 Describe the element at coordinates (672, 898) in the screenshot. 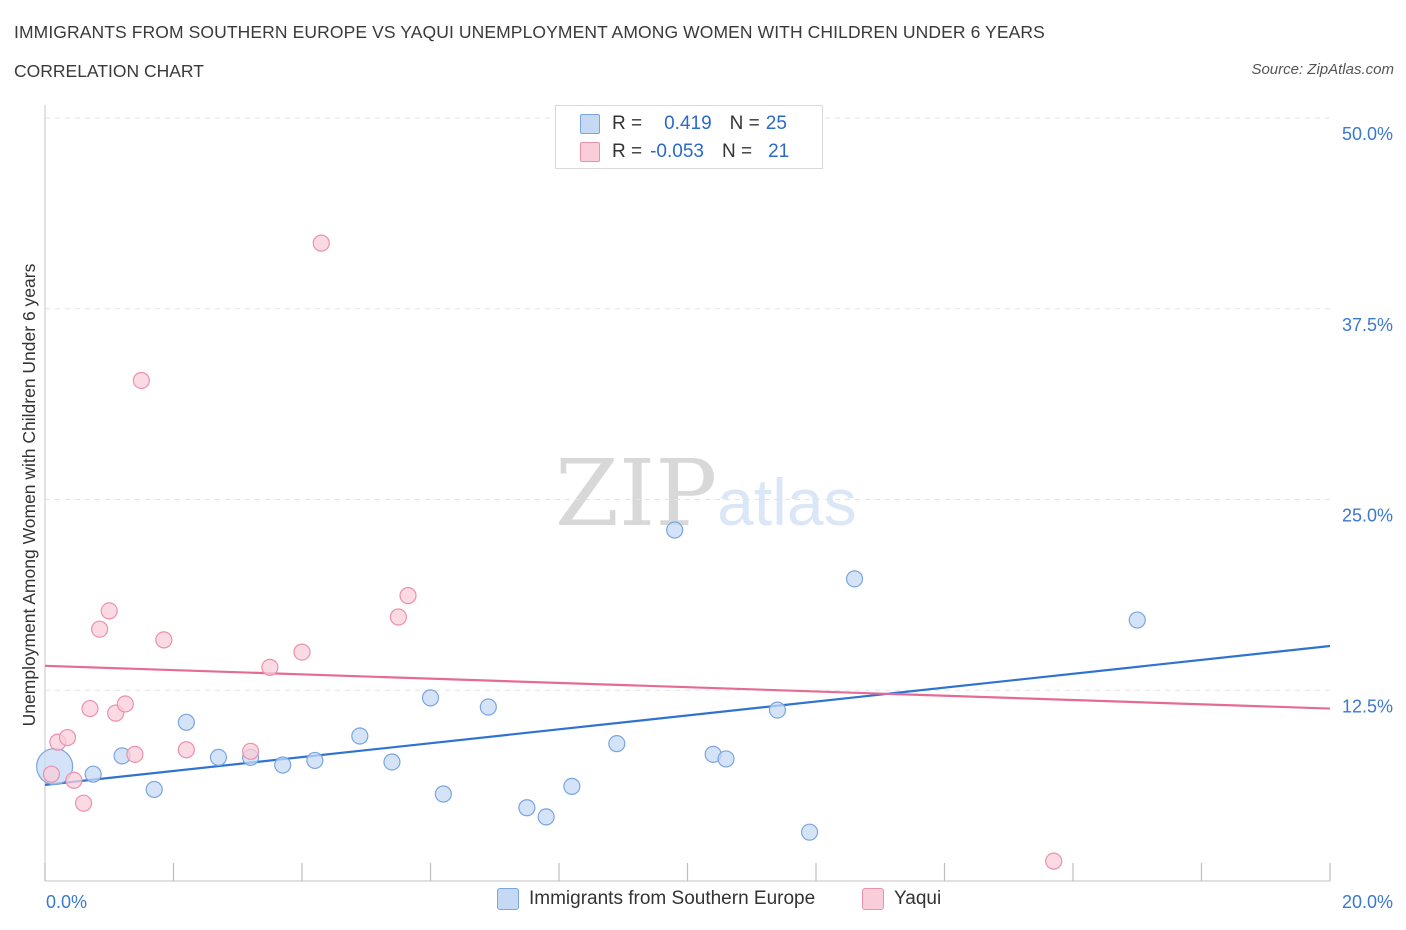

I see `series-name-blue: Immigrants from Southern Europe` at that location.